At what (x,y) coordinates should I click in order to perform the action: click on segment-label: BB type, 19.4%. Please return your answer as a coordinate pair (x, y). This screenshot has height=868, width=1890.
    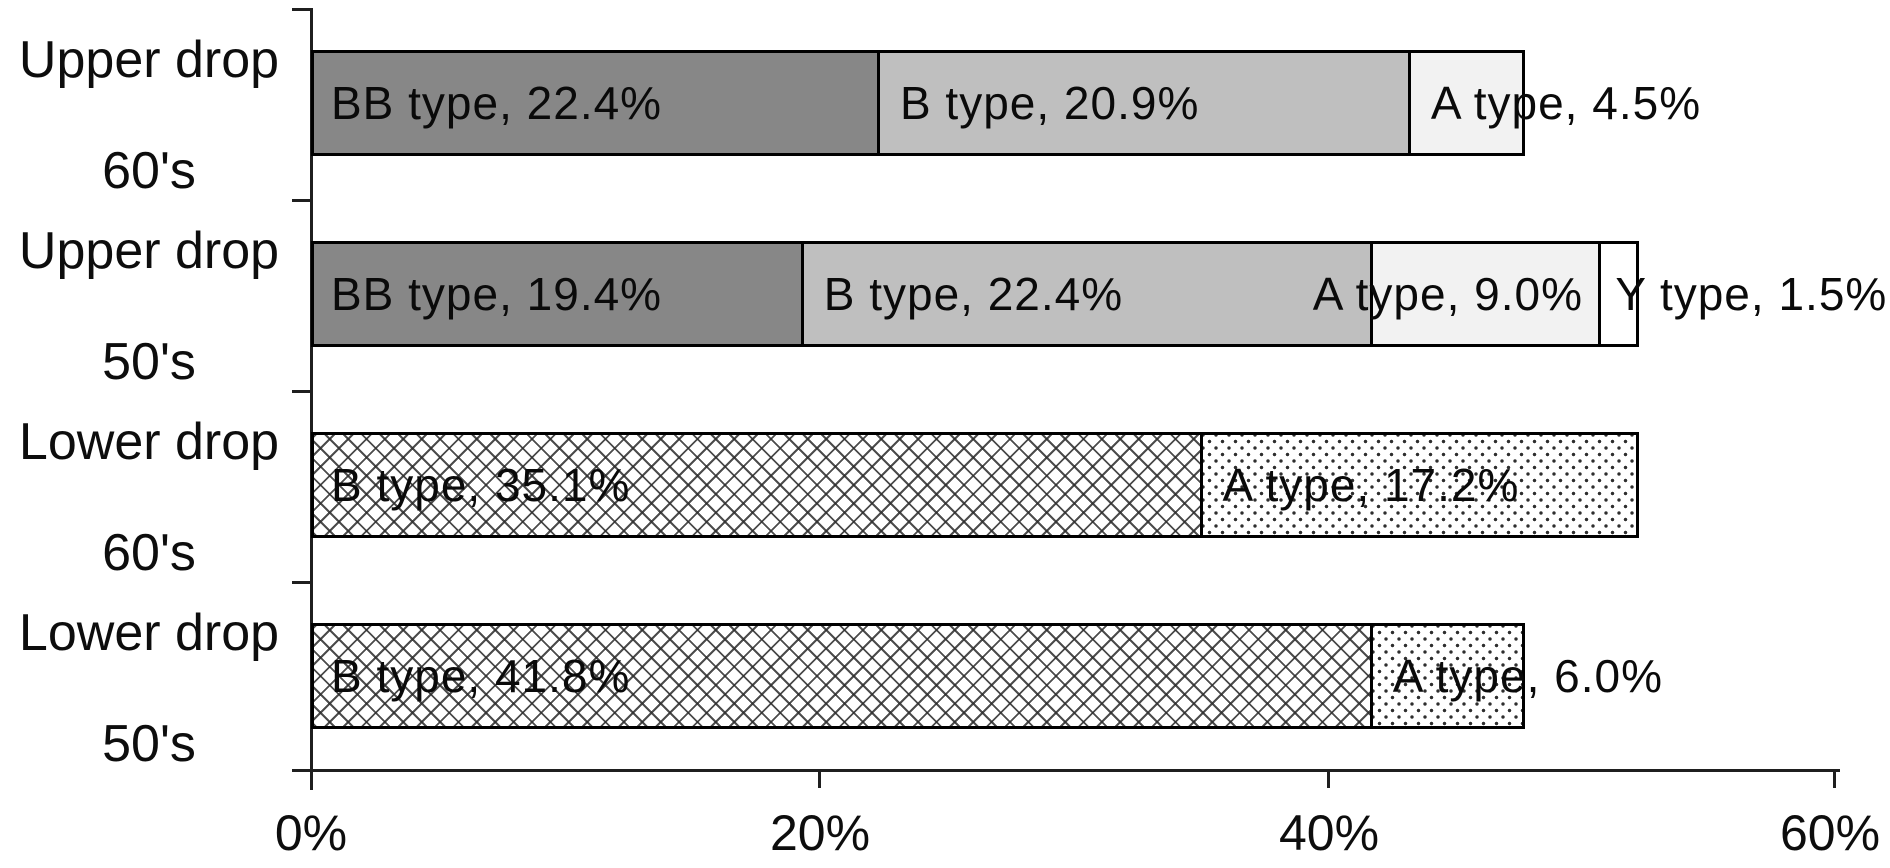
    Looking at the image, I should click on (497, 294).